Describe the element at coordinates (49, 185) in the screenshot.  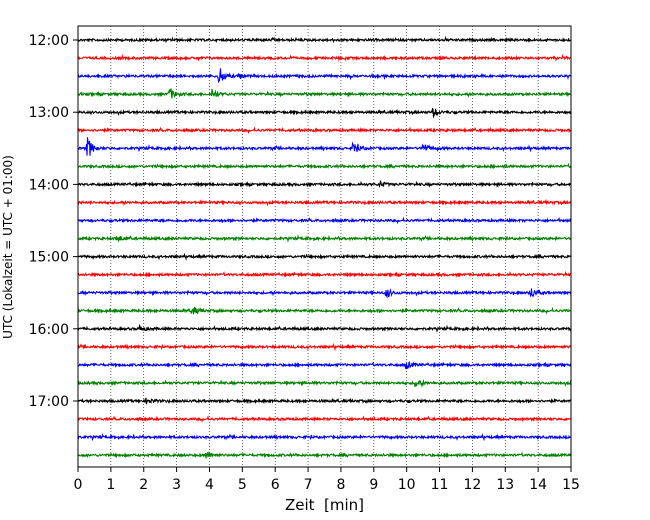
I see `y-tick-label-2: 14:00` at that location.